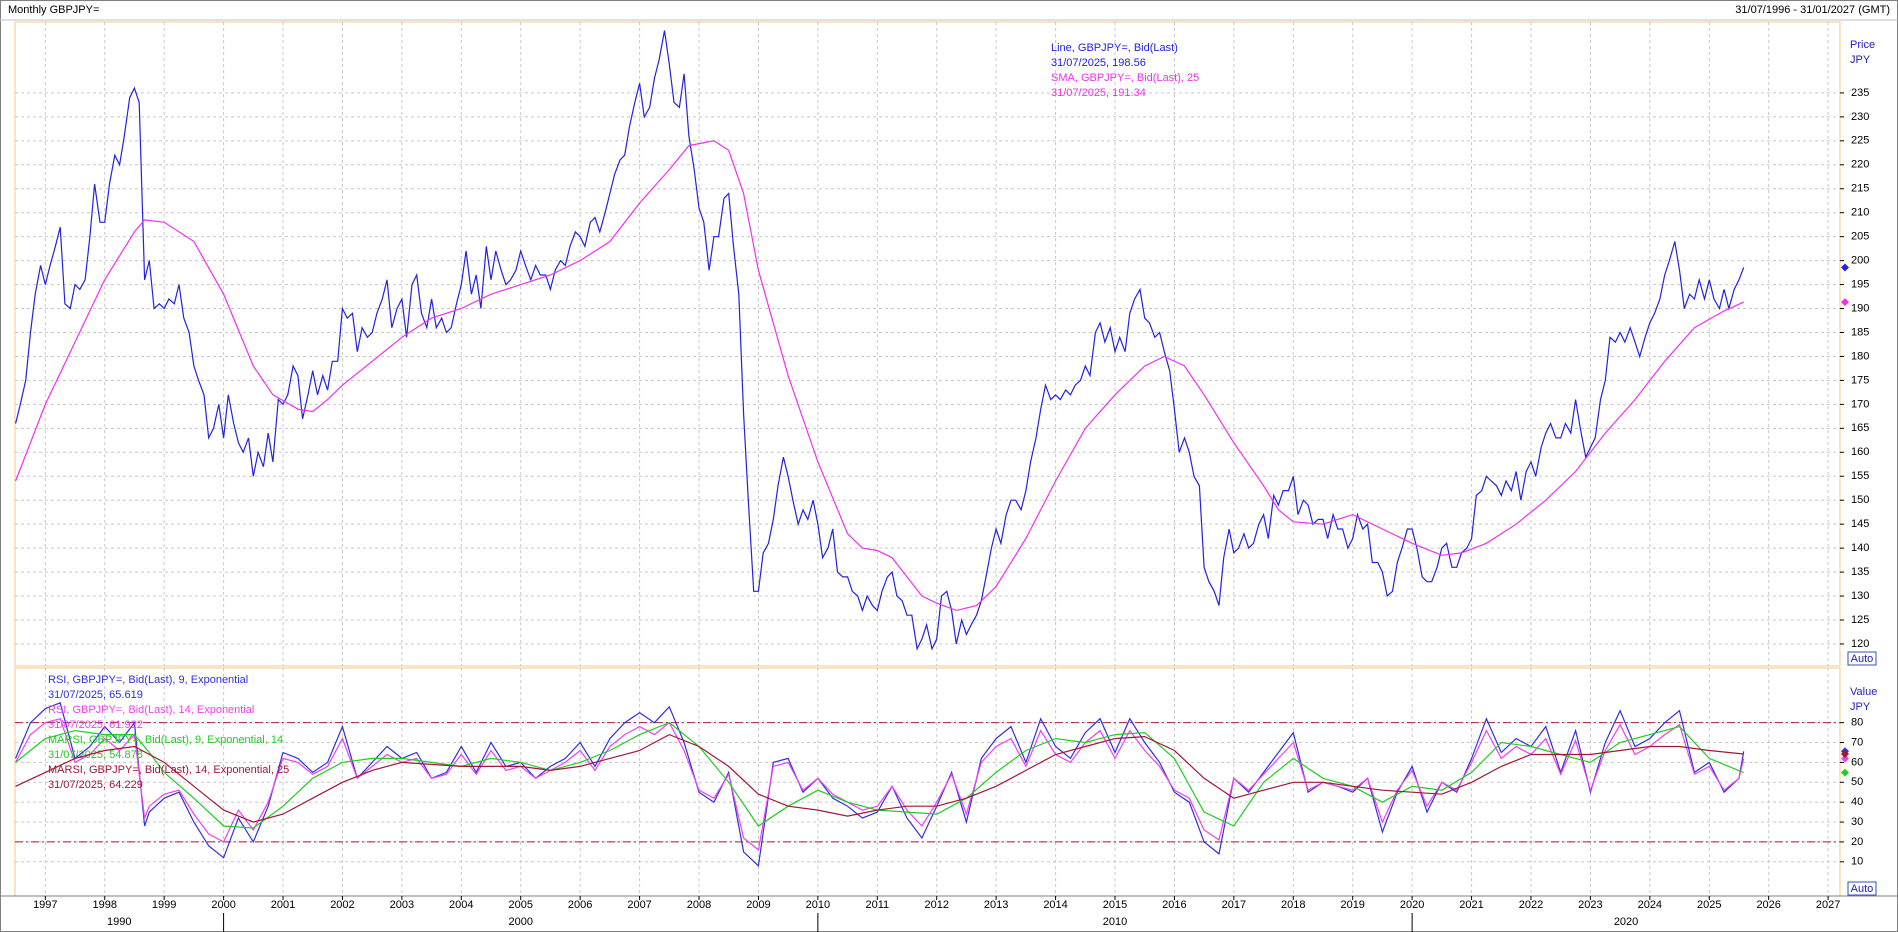 The width and height of the screenshot is (1898, 932). I want to click on x-tick-label: 2025, so click(1709, 905).